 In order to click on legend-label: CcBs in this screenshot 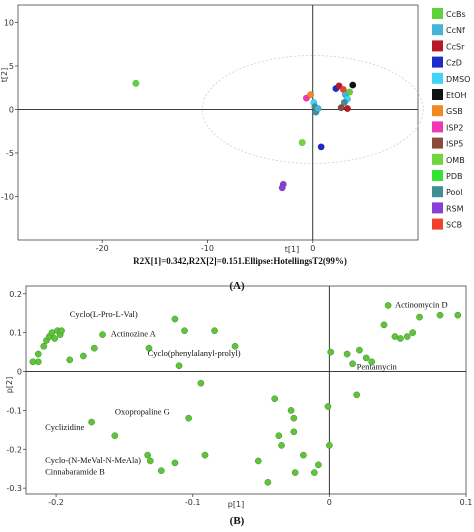, I will do `click(456, 14)`.